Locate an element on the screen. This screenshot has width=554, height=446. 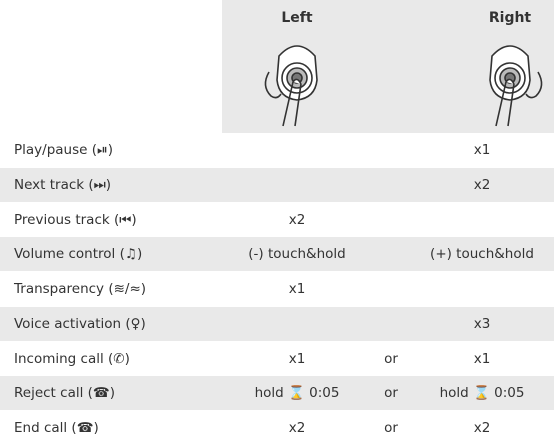
table-row: Voice activation (♀) x3 is located at coordinates (277, 323).